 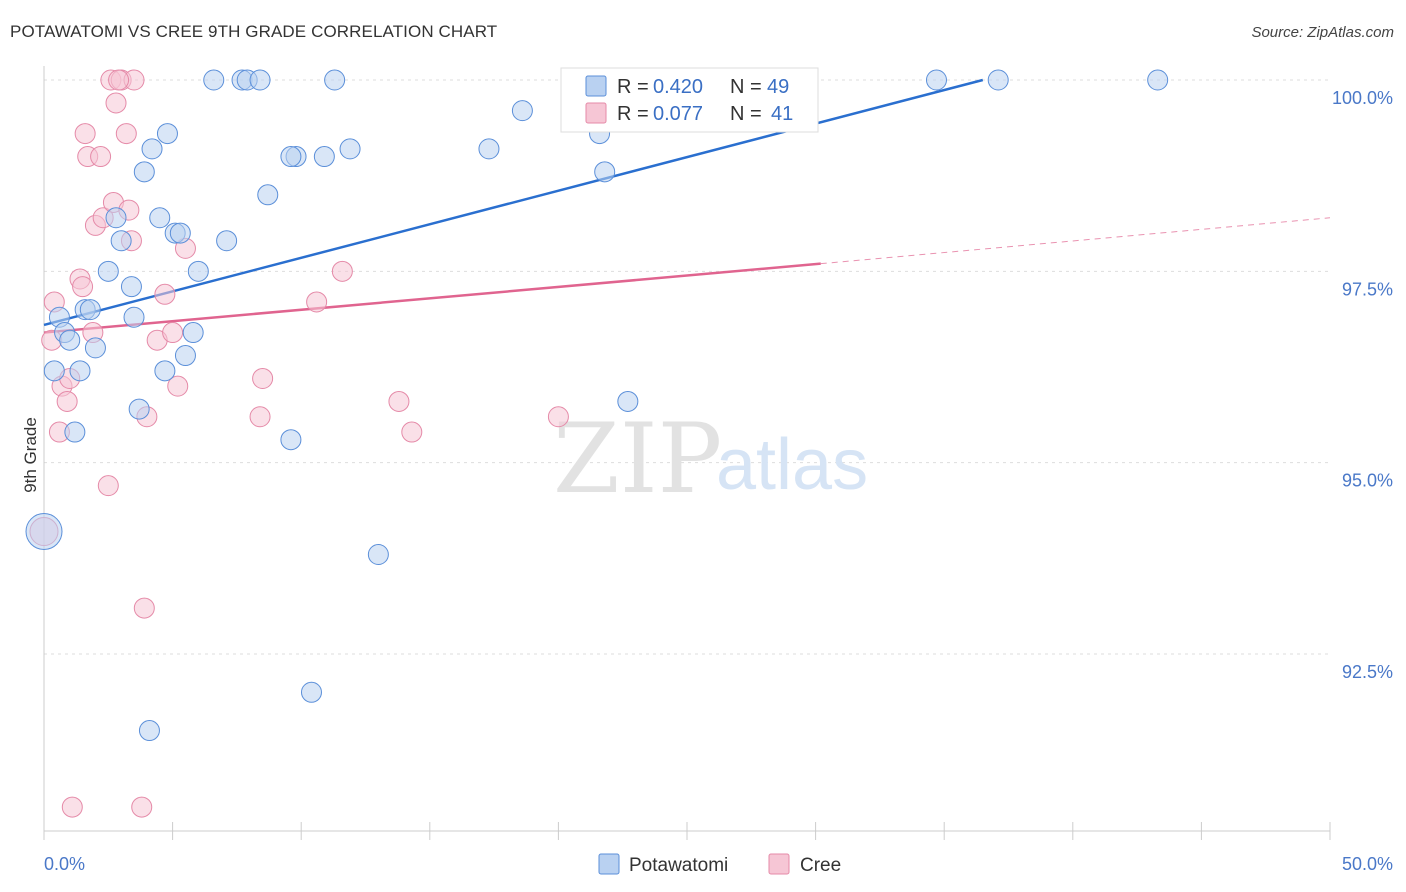 I want to click on legend-r-value-2: 0.077, so click(x=678, y=114).